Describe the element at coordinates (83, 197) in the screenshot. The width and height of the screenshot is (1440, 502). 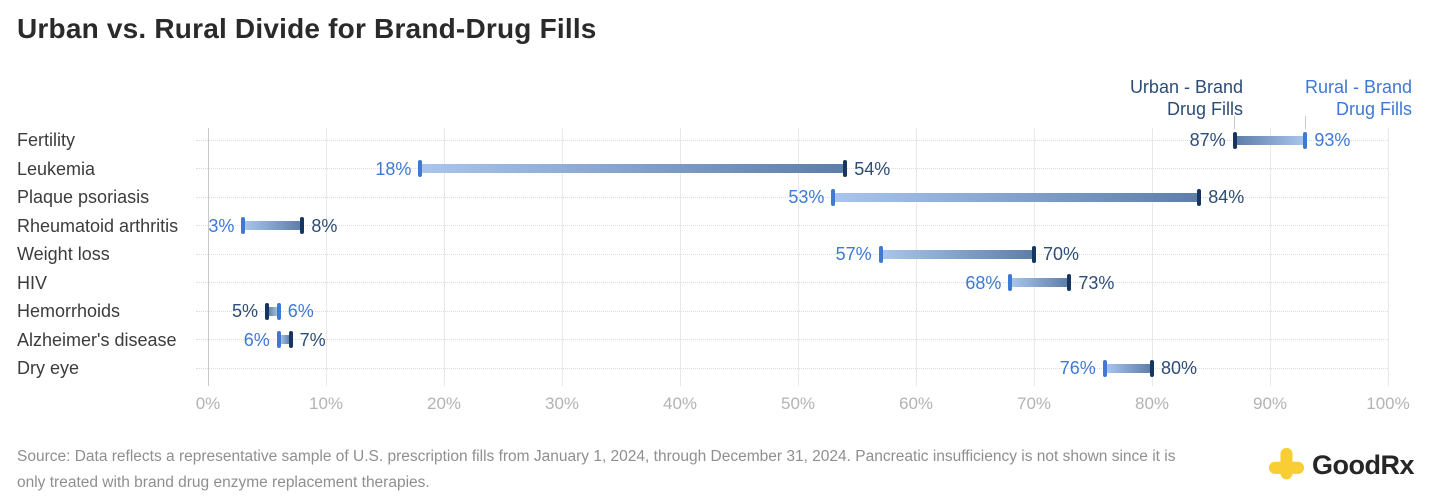
I see `category-label: Plaque psoriasis` at that location.